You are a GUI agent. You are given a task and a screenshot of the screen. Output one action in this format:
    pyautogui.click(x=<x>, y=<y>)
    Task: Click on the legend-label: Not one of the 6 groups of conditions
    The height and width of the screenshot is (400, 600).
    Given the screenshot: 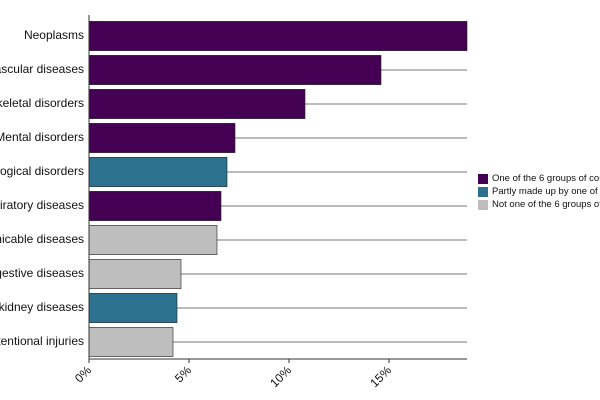 What is the action you would take?
    pyautogui.click(x=546, y=204)
    